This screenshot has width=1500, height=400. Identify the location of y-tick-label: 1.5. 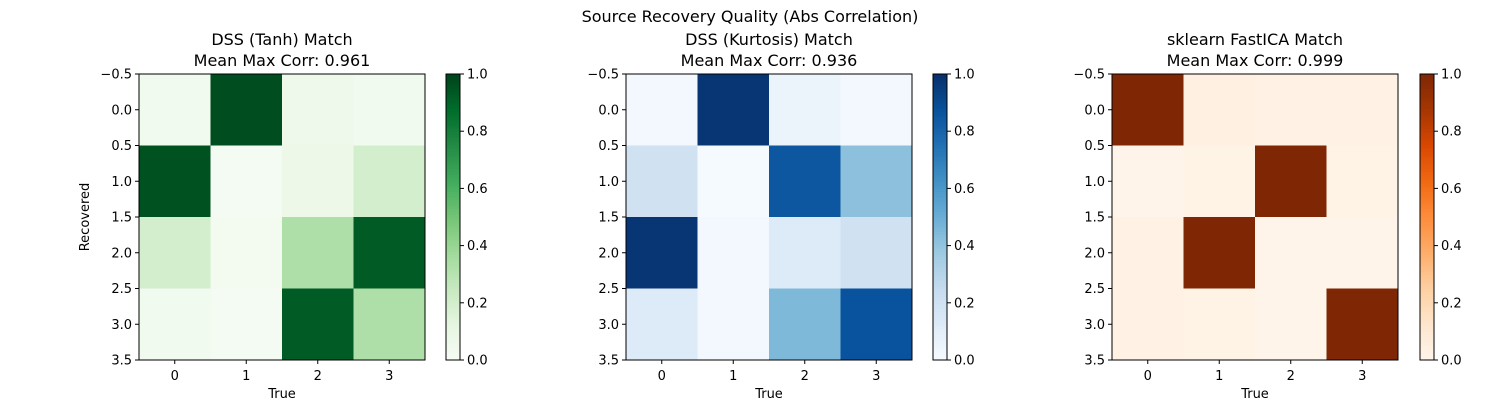
(121, 218).